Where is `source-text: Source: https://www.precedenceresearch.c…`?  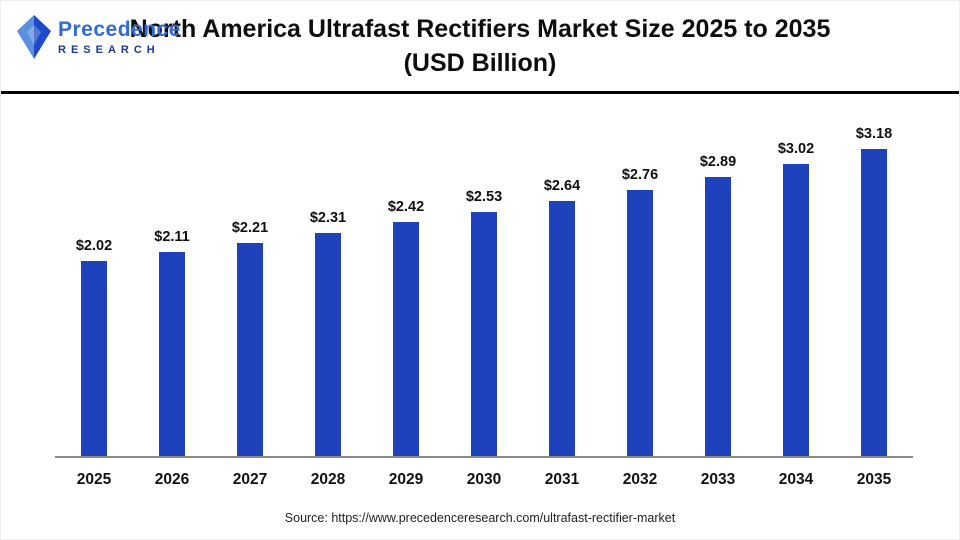 source-text: Source: https://www.precedenceresearch.c… is located at coordinates (480, 518).